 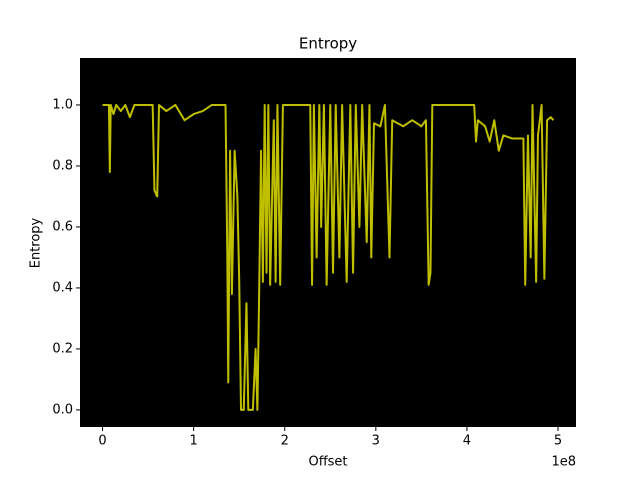 What do you see at coordinates (62, 104) in the screenshot?
I see `y-tick-label: 1.0` at bounding box center [62, 104].